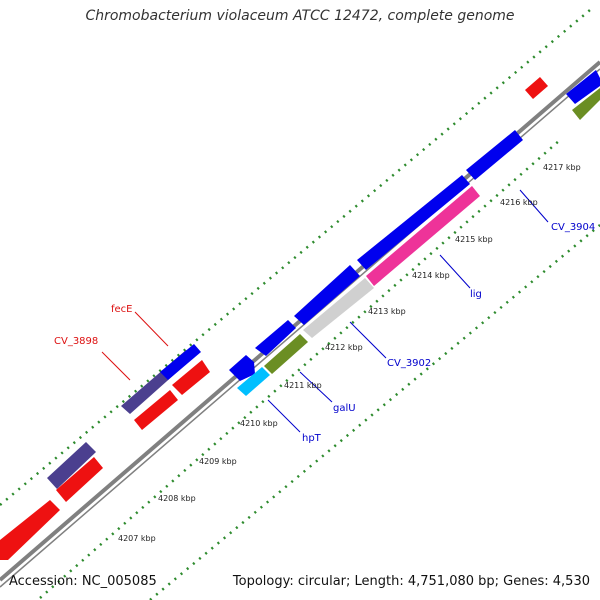 The width and height of the screenshot is (600, 600). What do you see at coordinates (83, 581) in the screenshot?
I see `accession-text: Accession: NC_005085` at bounding box center [83, 581].